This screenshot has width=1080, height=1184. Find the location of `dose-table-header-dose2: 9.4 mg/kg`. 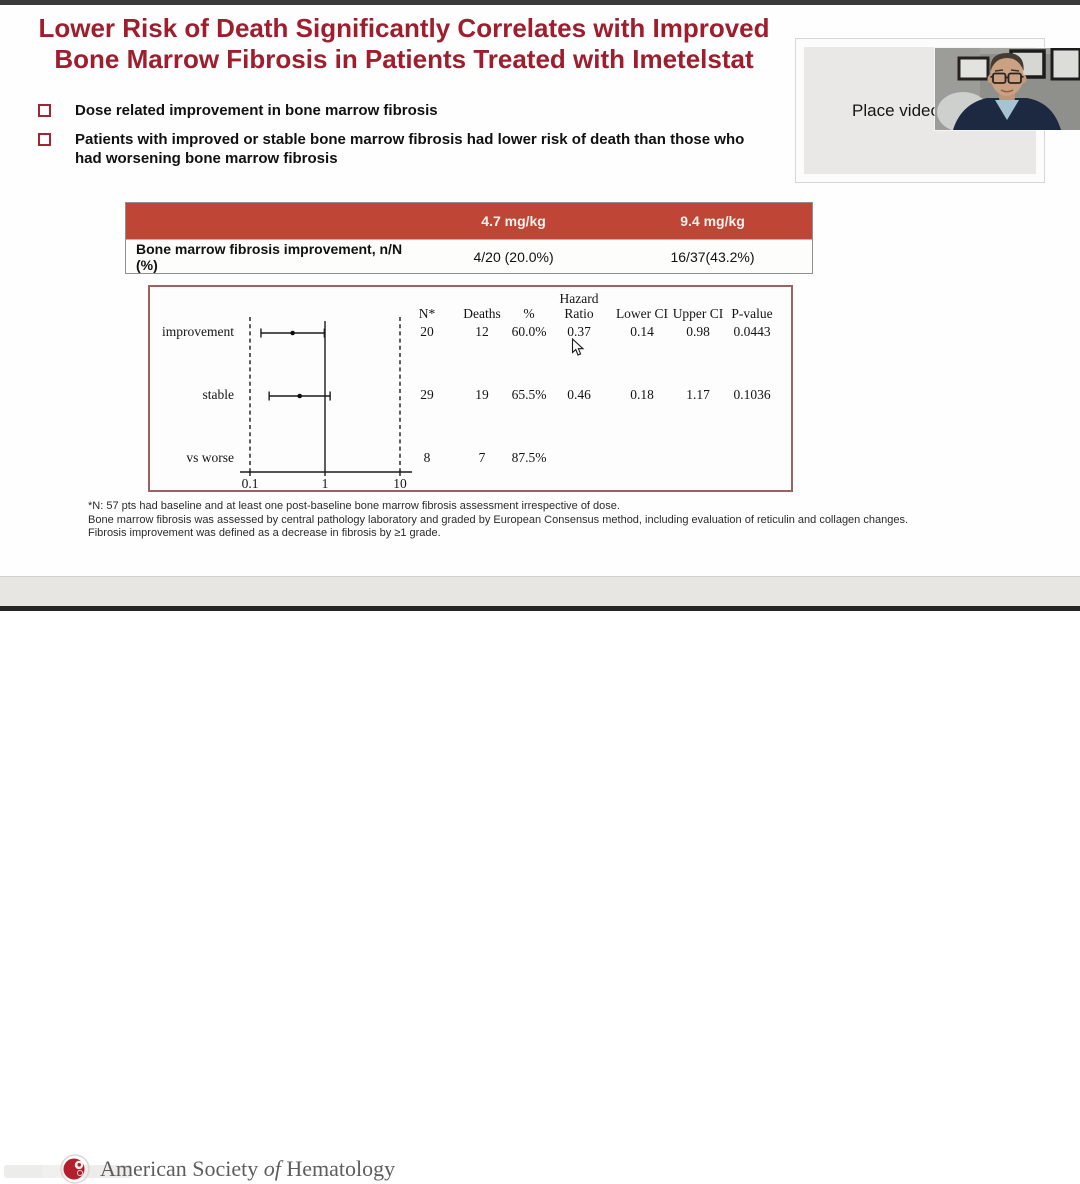

dose-table-header-dose2: 9.4 mg/kg is located at coordinates (712, 221).